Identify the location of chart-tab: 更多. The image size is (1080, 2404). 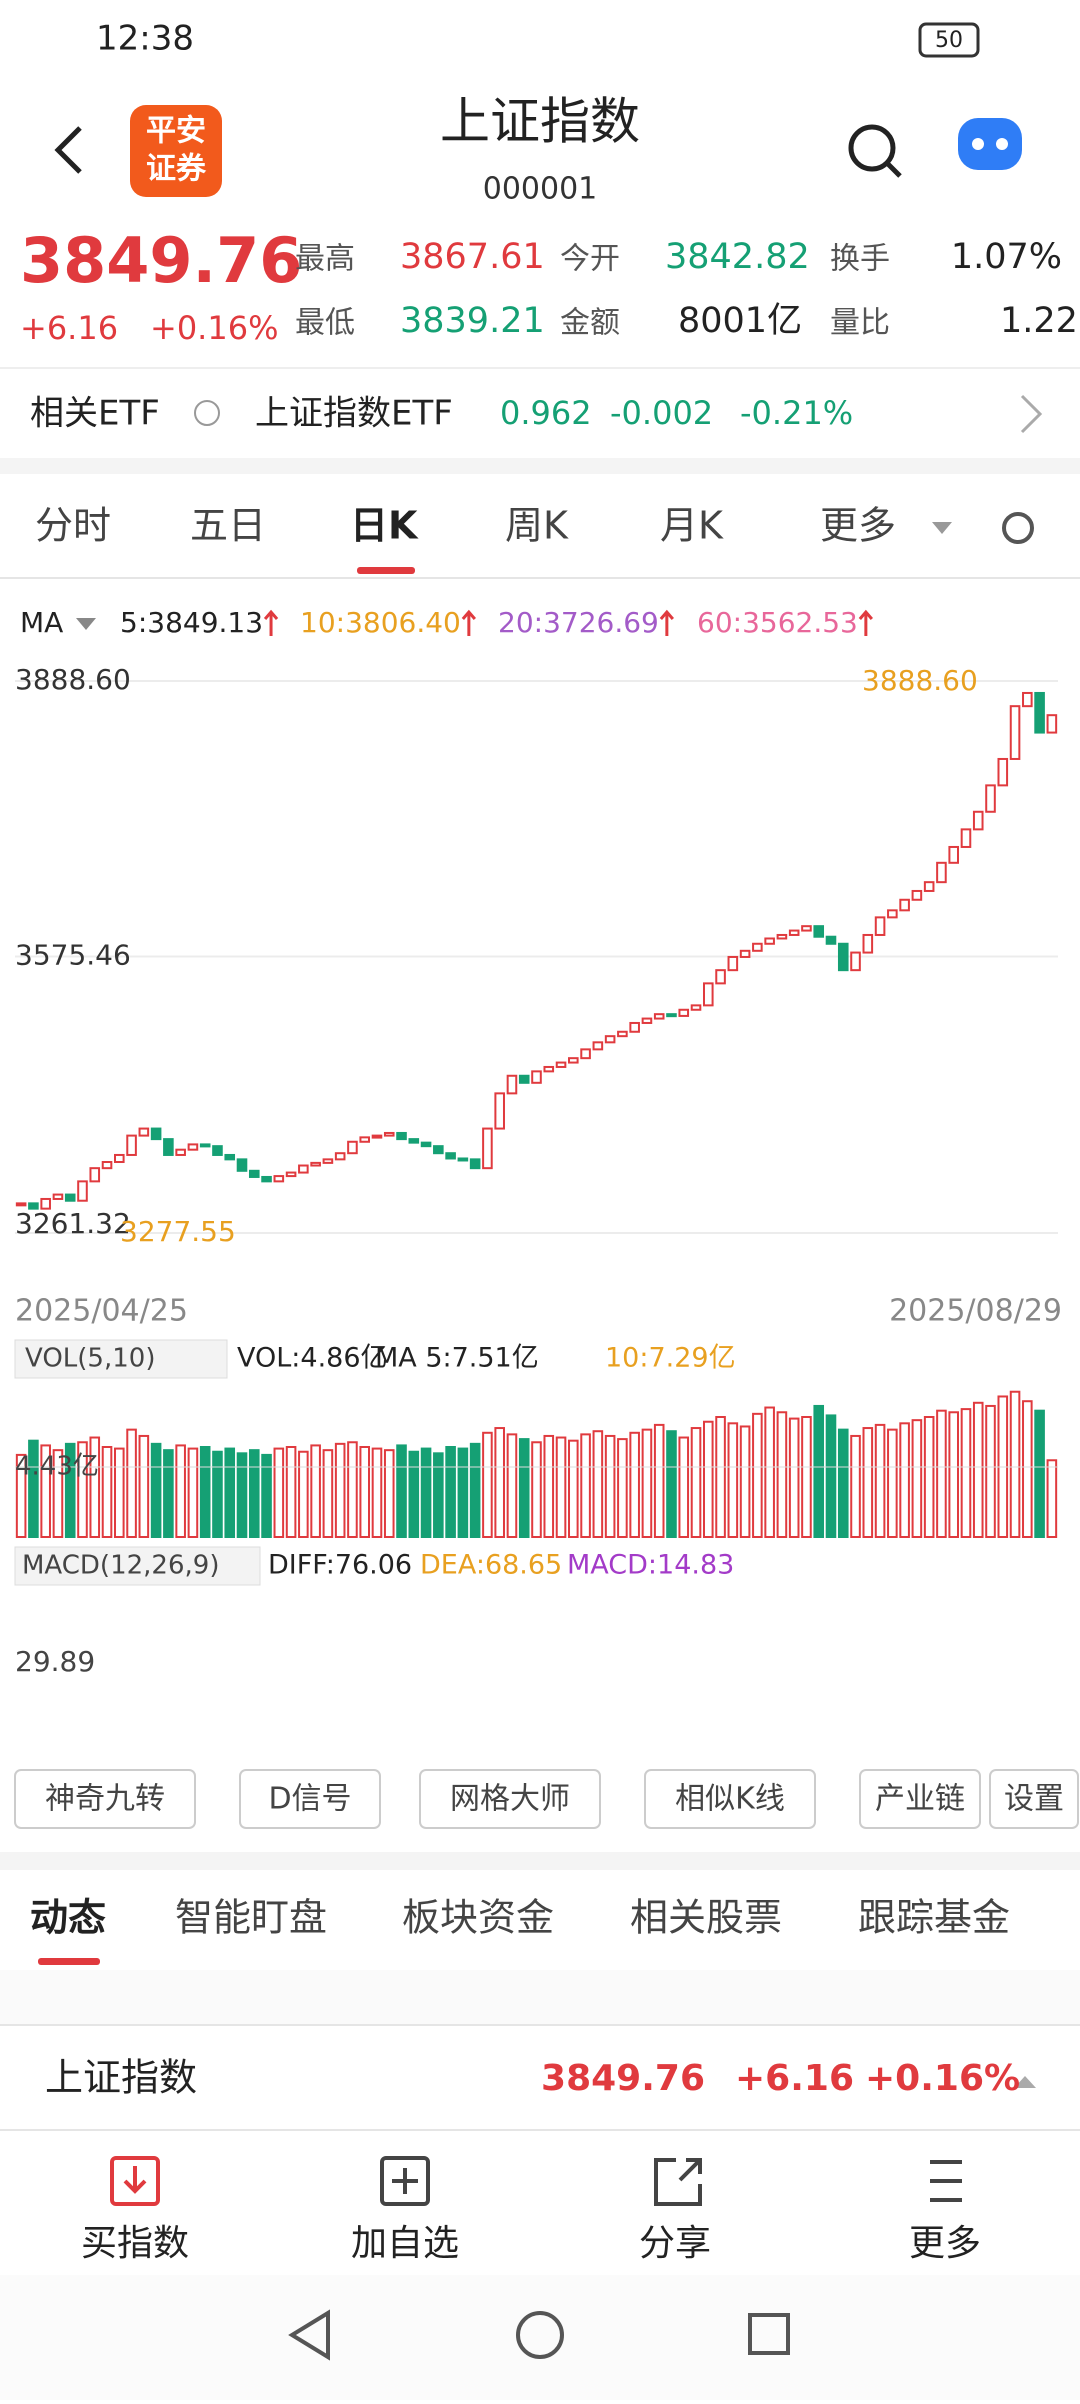
(858, 526).